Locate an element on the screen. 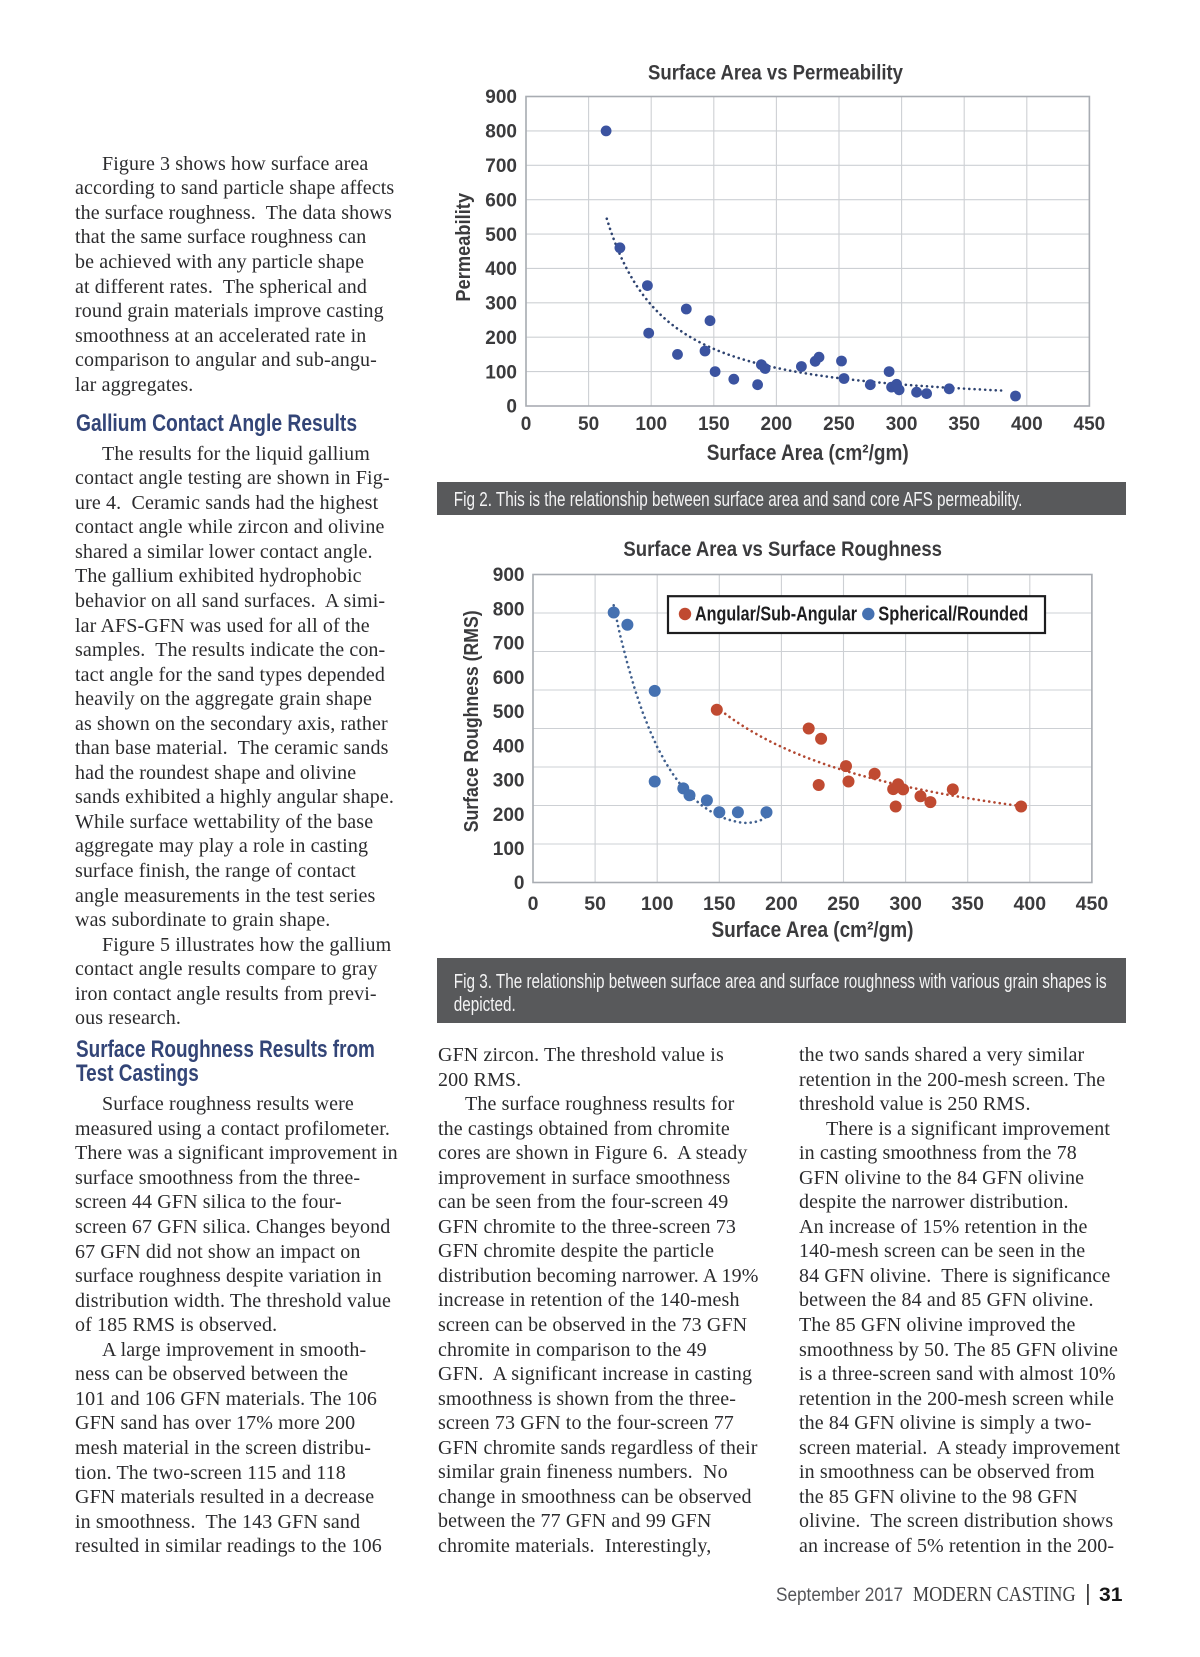 The width and height of the screenshot is (1200, 1657). svg-text: Surface Area vs Permeability is located at coordinates (775, 73).